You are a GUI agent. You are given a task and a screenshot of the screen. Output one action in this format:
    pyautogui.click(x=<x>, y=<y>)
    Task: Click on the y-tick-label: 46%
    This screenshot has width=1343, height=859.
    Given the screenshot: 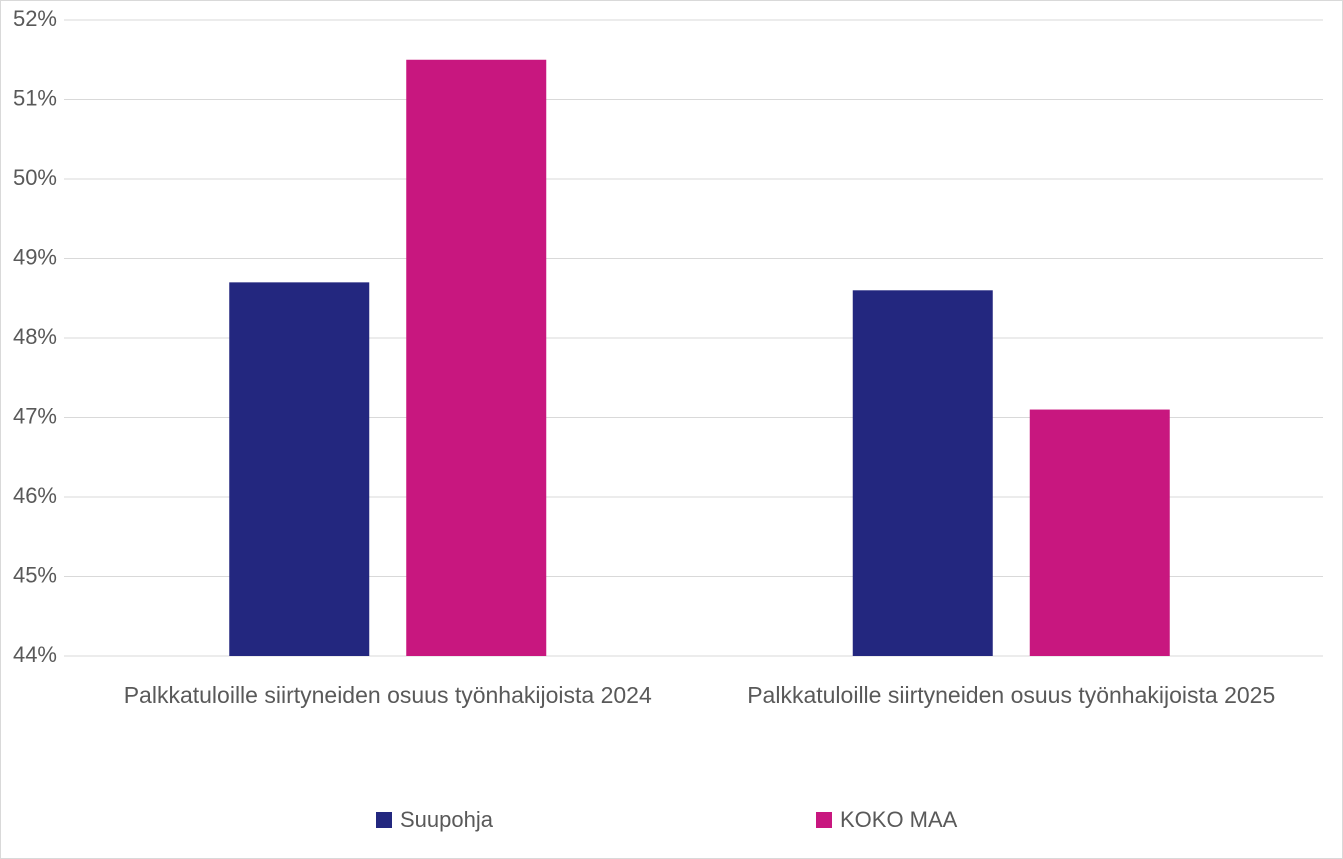 What is the action you would take?
    pyautogui.click(x=35, y=495)
    